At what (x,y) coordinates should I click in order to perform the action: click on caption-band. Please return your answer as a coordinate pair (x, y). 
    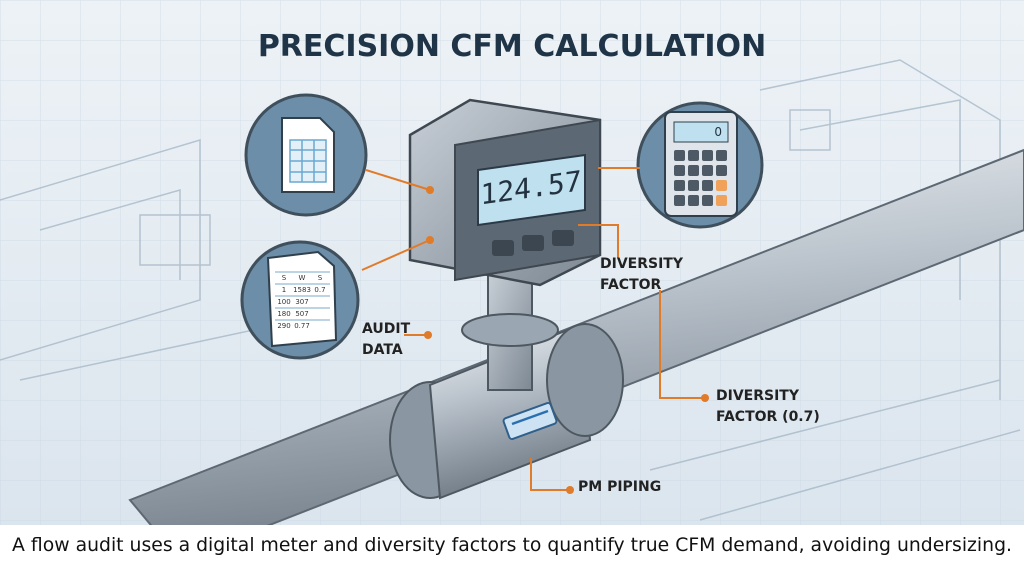
    Looking at the image, I should click on (512, 545).